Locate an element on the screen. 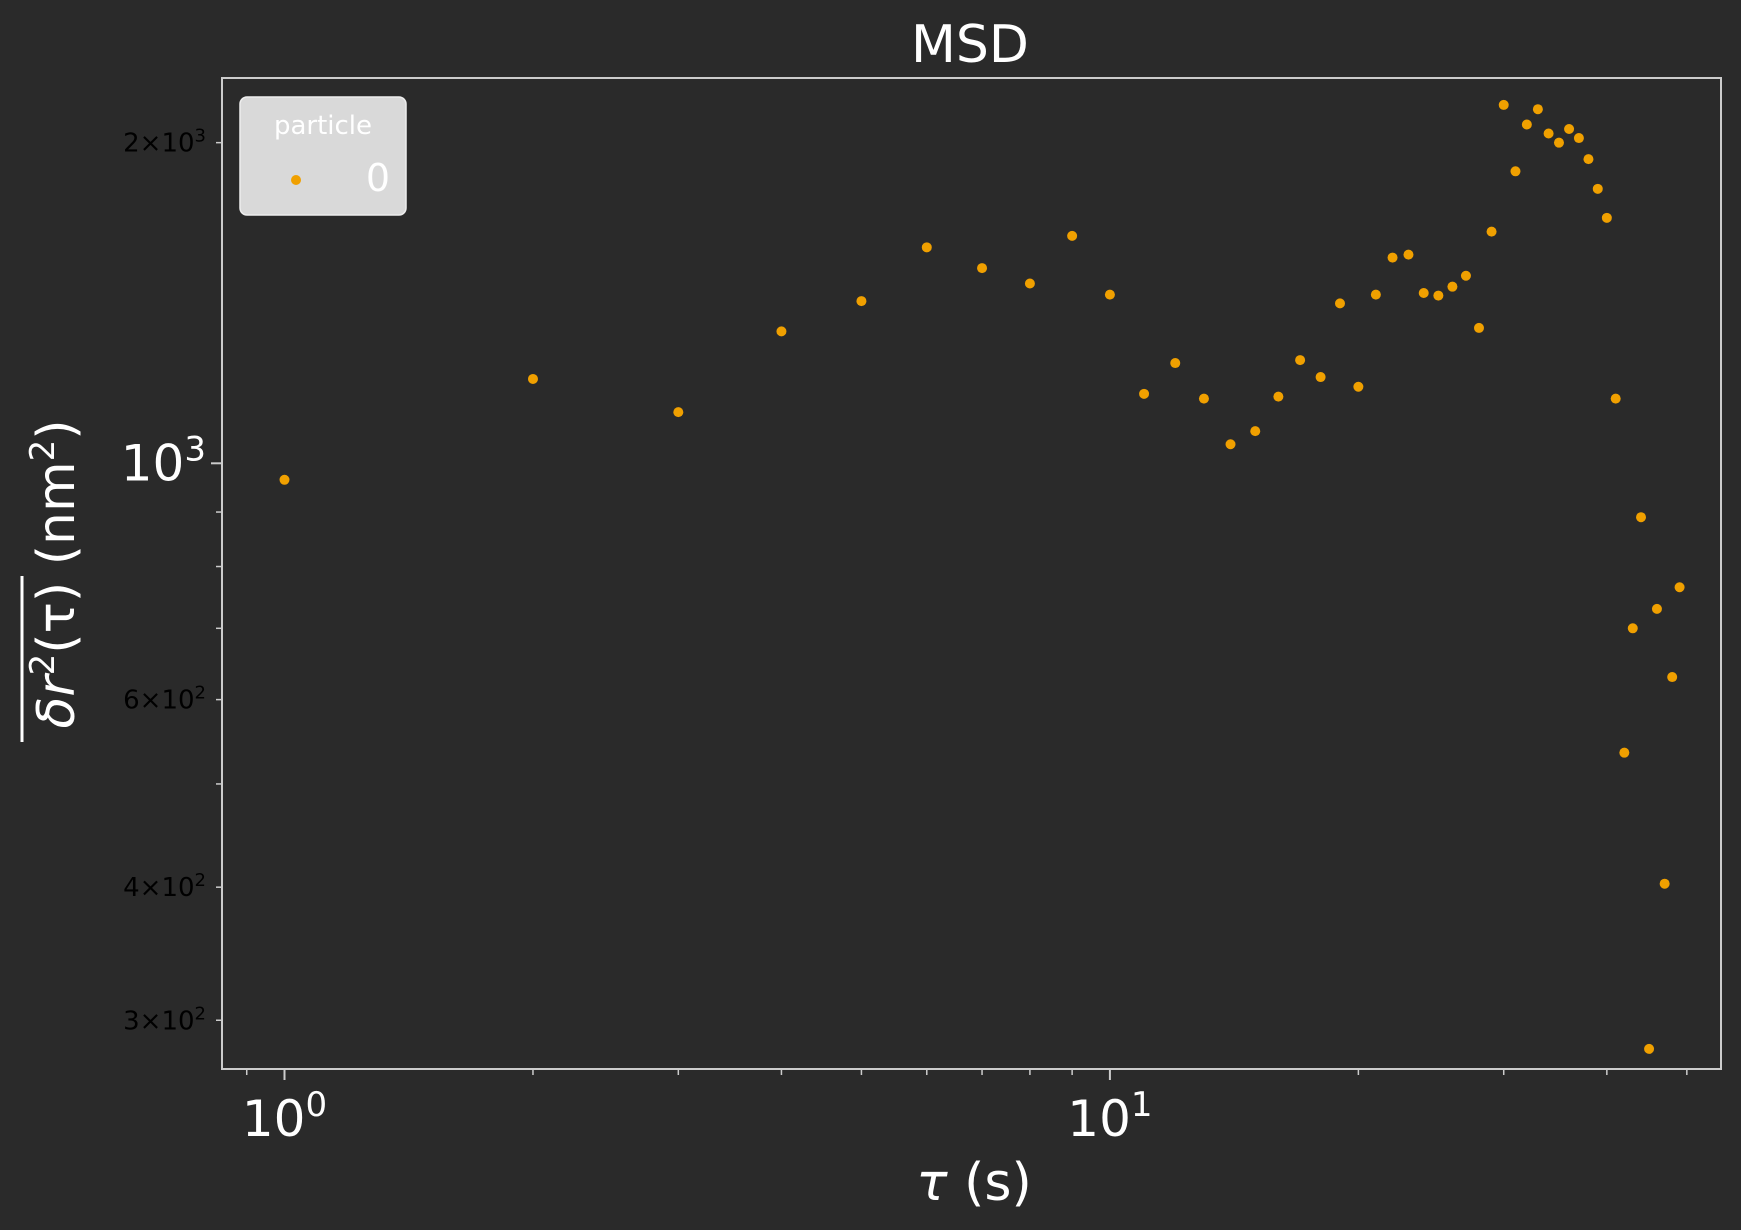 This screenshot has width=1741, height=1230. legend: particle 0 is located at coordinates (323, 156).